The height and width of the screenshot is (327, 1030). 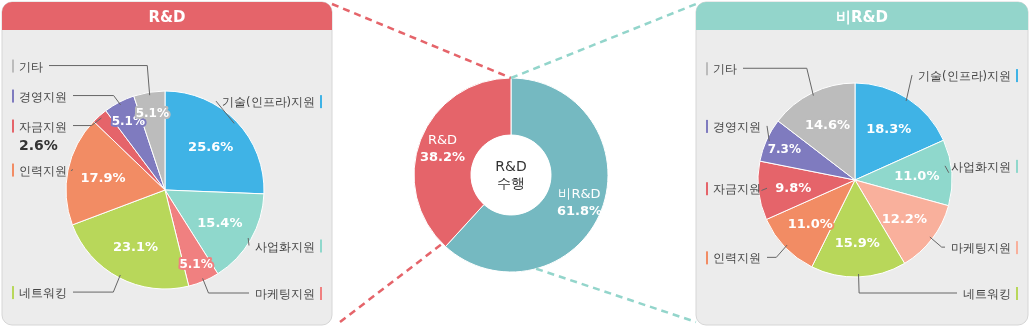 What do you see at coordinates (220, 222) in the screenshot?
I see `data-label: 15.4%` at bounding box center [220, 222].